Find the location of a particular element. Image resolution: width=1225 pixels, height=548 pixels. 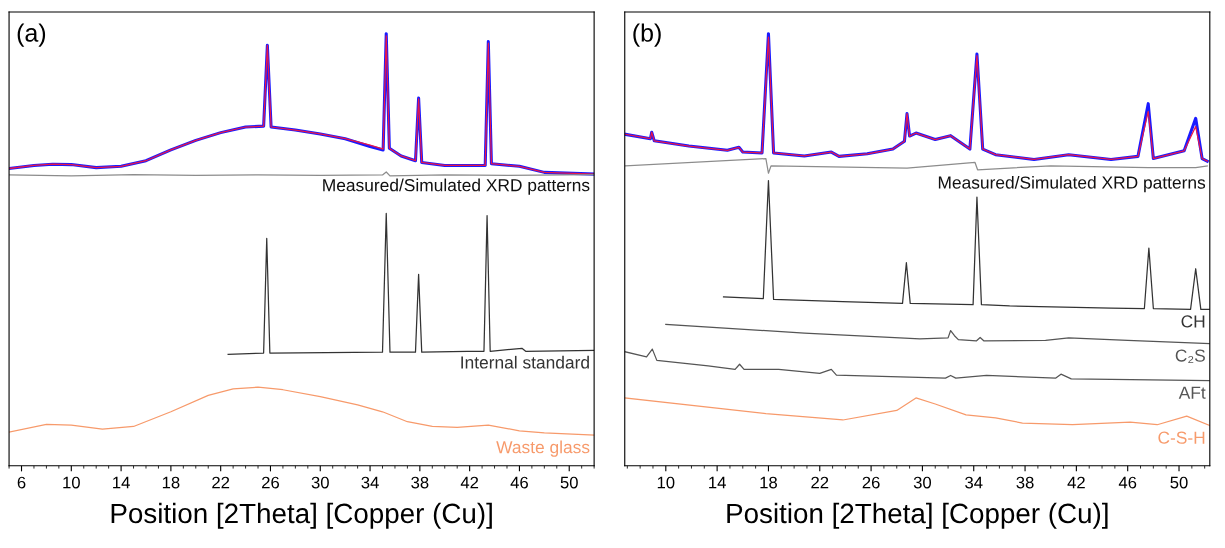

x-tick-label: 6 is located at coordinates (21, 482).